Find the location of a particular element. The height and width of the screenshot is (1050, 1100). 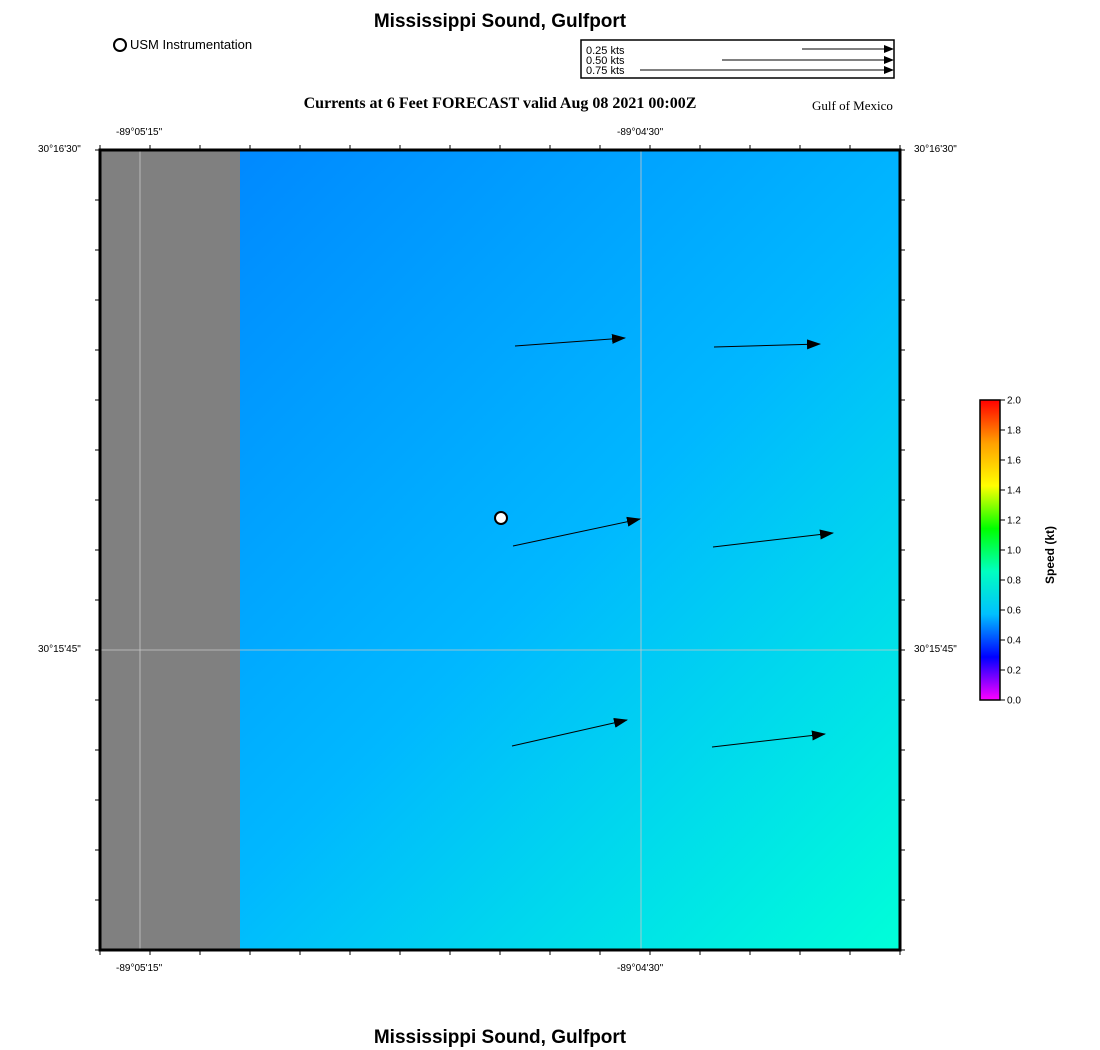

vector-legend-box is located at coordinates (737, 59).